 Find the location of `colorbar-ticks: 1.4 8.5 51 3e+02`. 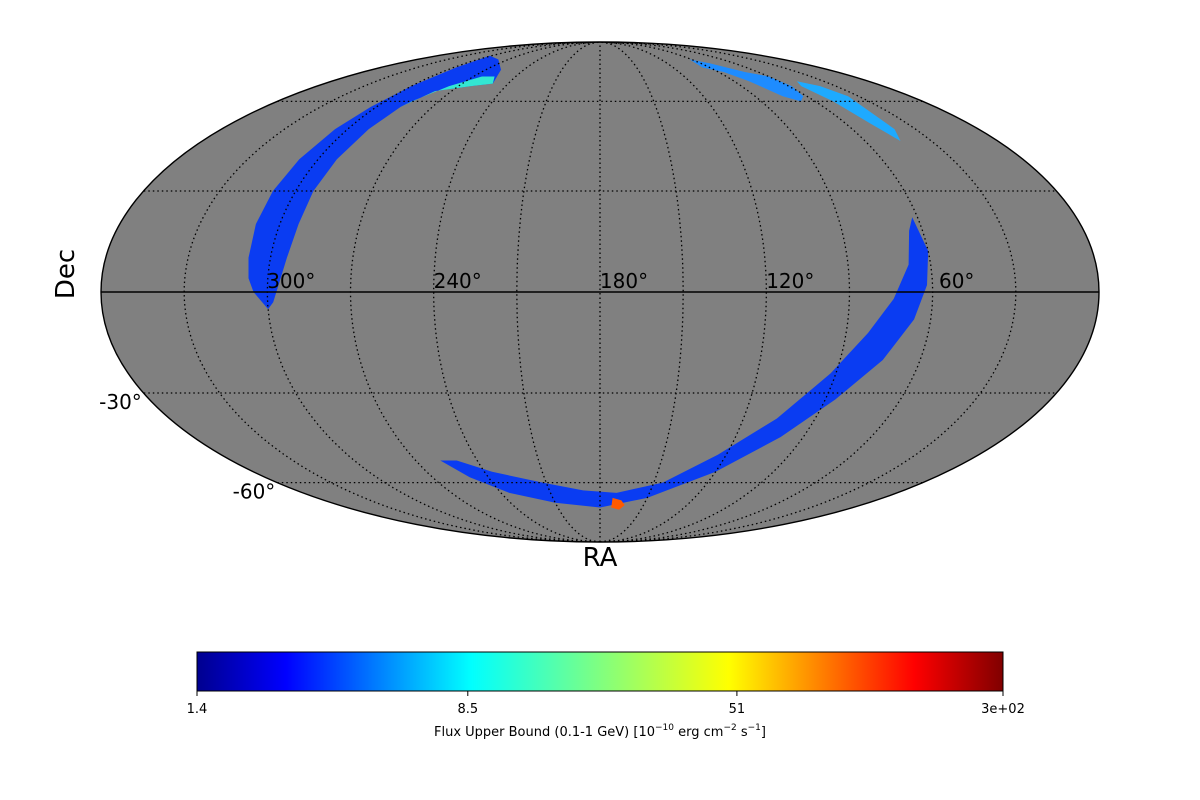

colorbar-ticks: 1.4 8.5 51 3e+02 is located at coordinates (606, 704).